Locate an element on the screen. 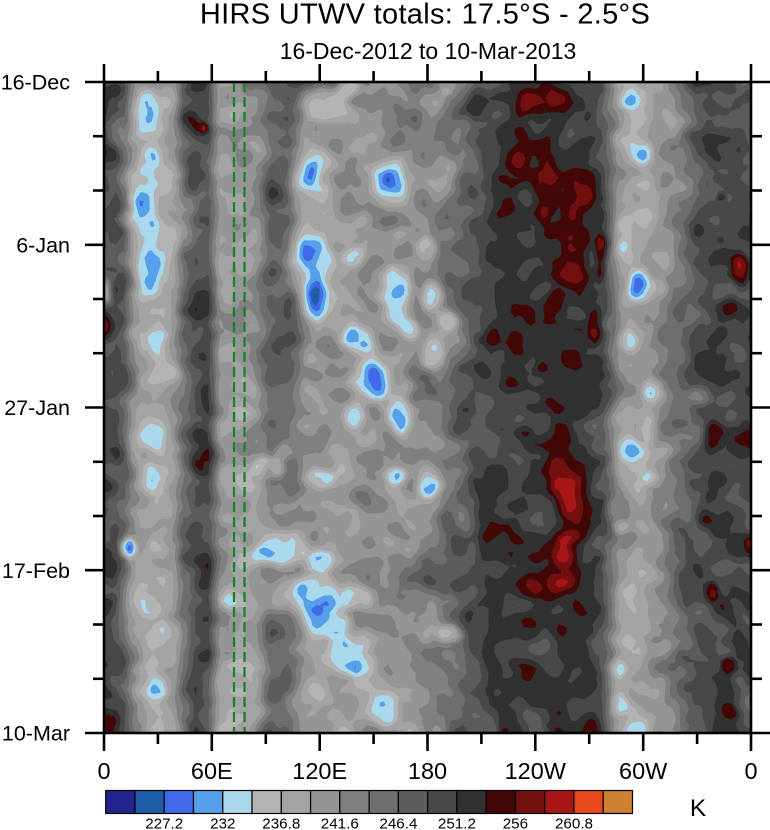  svg-text: 241.6 is located at coordinates (340, 823).